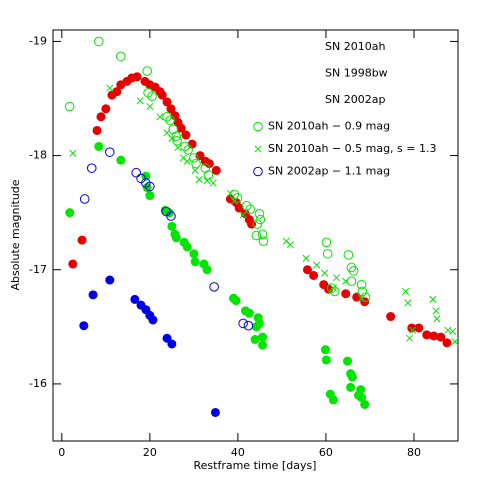 Image resolution: width=485 pixels, height=485 pixels. I want to click on x-axis-label: Restframe time [days], so click(255, 465).